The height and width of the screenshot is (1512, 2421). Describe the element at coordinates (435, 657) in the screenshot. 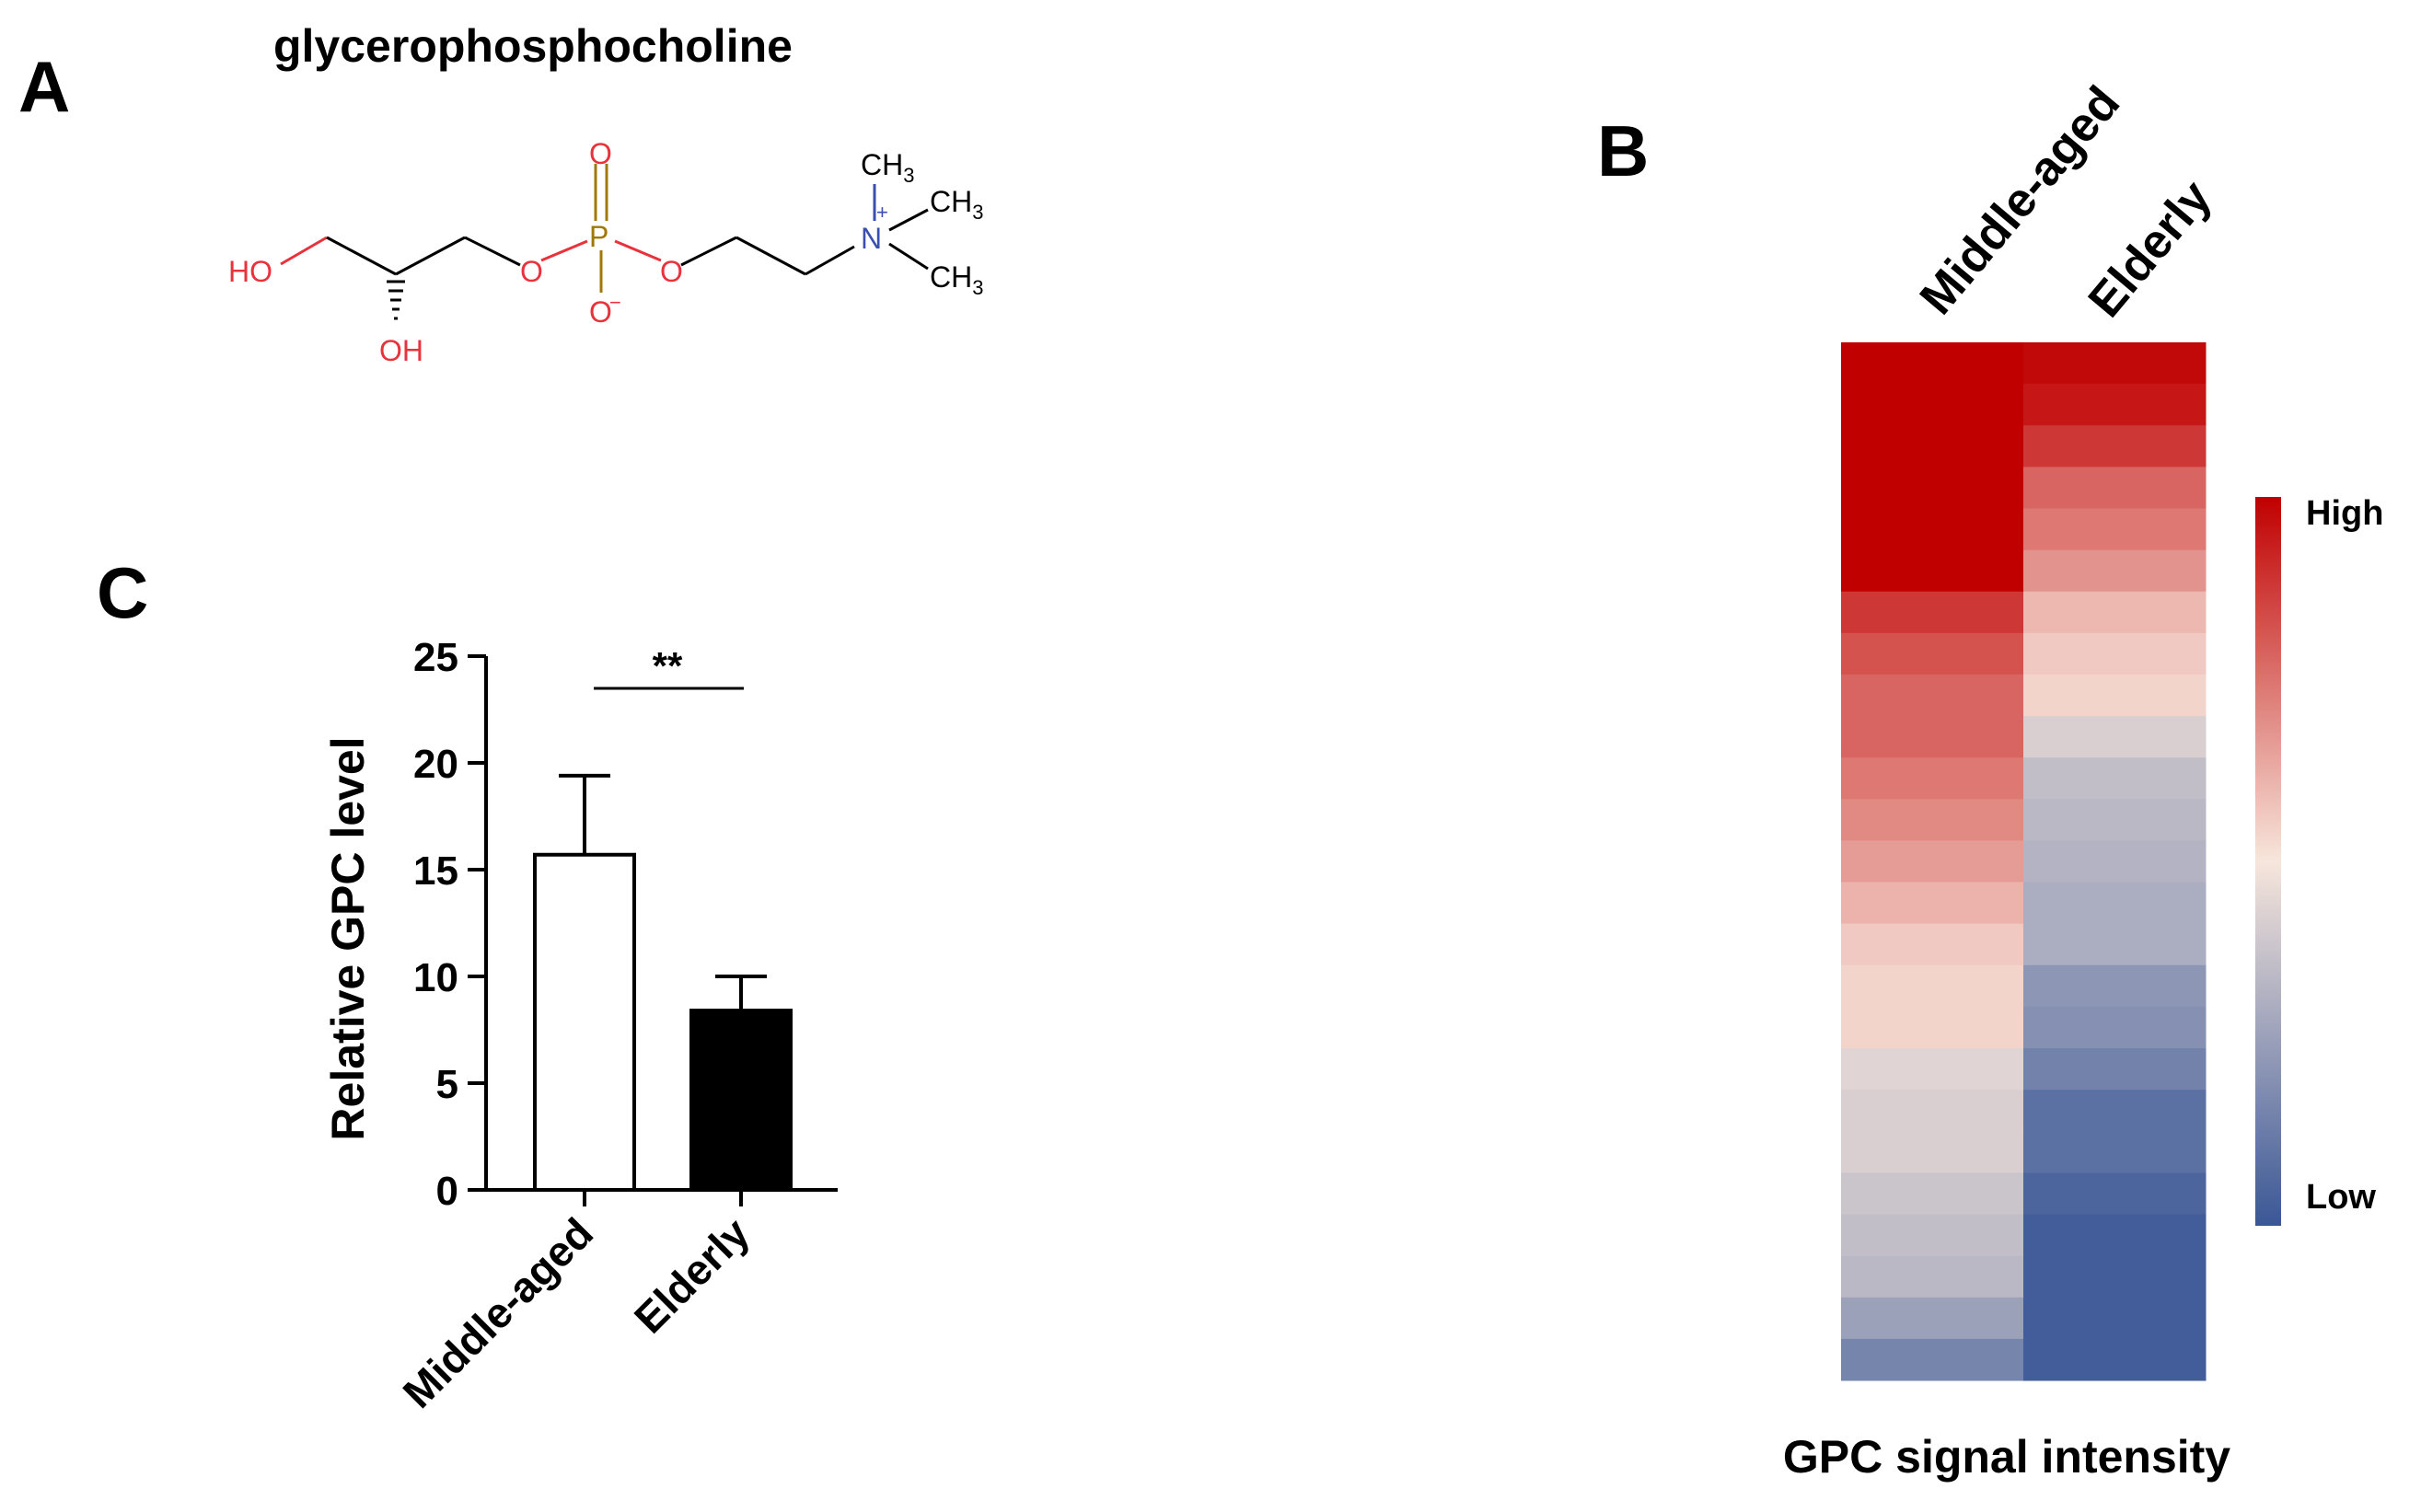

I see `y-tick-label: 25` at that location.